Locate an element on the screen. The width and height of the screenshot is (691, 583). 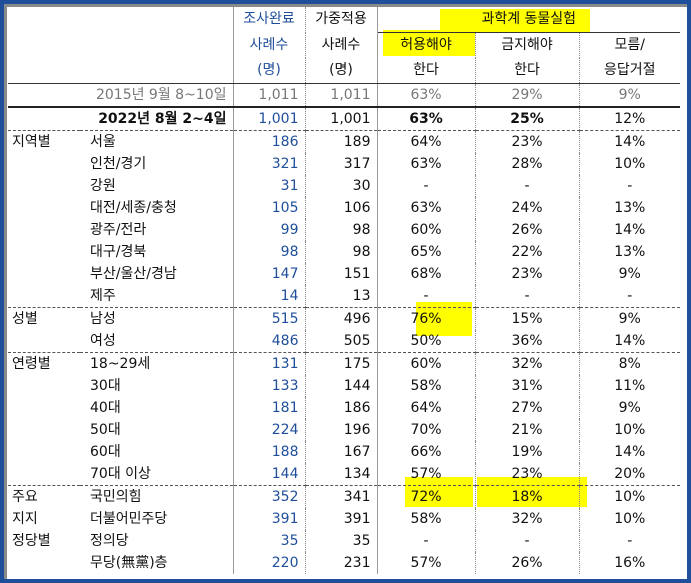
row-ban-pct: 36% is located at coordinates (527, 341).